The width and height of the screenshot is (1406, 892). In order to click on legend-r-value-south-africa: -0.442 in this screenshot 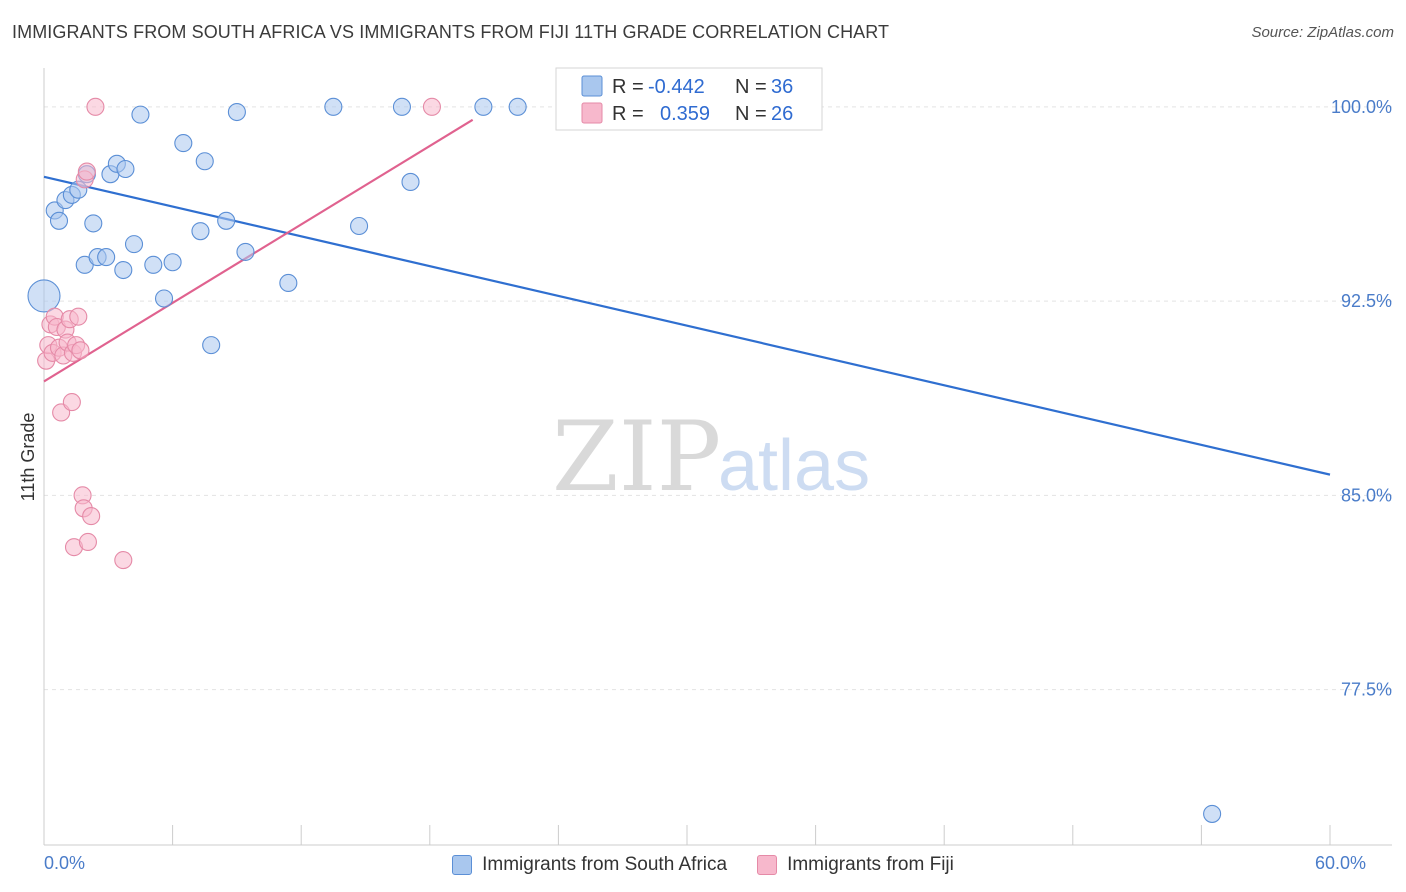, I will do `click(676, 87)`.